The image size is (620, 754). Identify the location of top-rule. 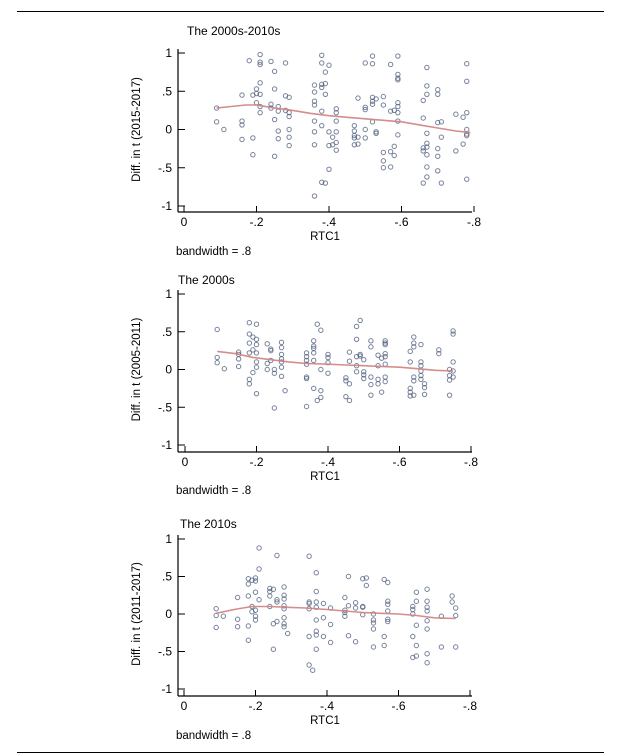
(310, 11).